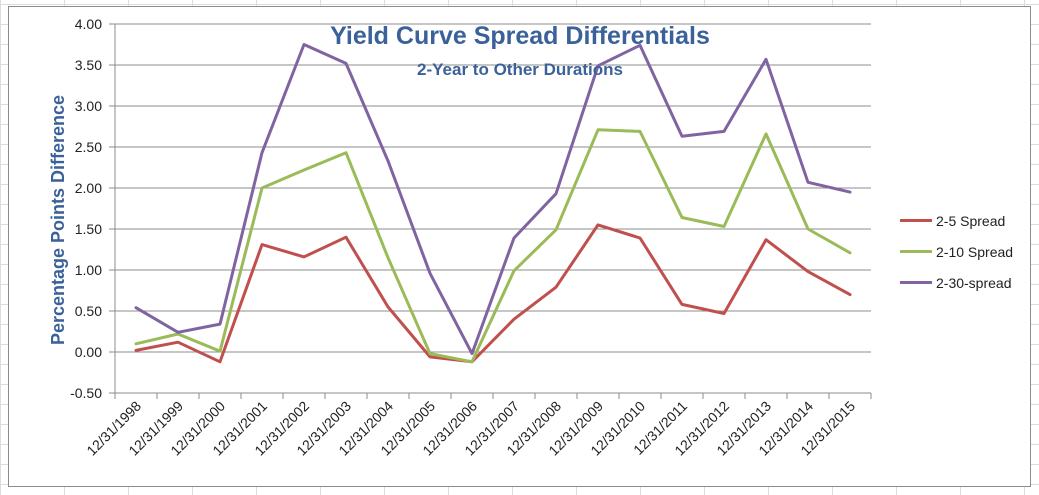  I want to click on legend-item: 2-5 Spread, so click(965, 220).